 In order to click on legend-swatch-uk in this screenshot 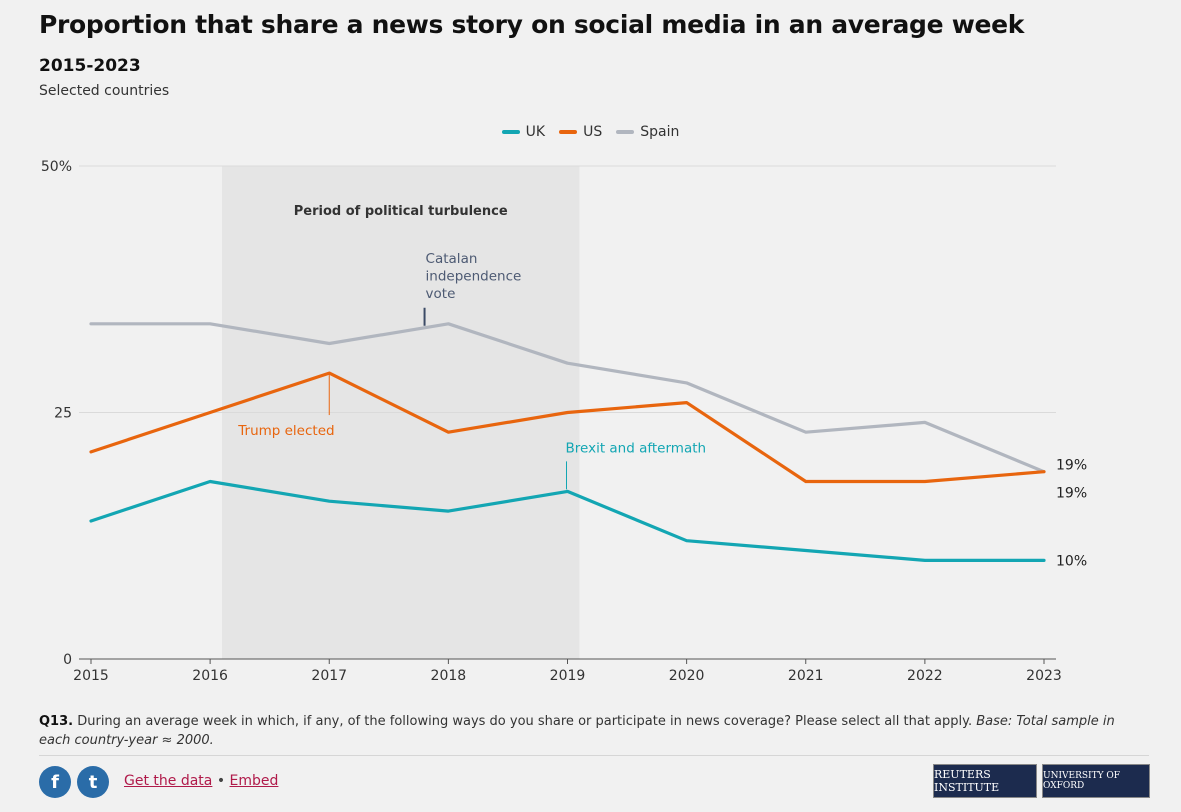, I will do `click(510, 132)`.